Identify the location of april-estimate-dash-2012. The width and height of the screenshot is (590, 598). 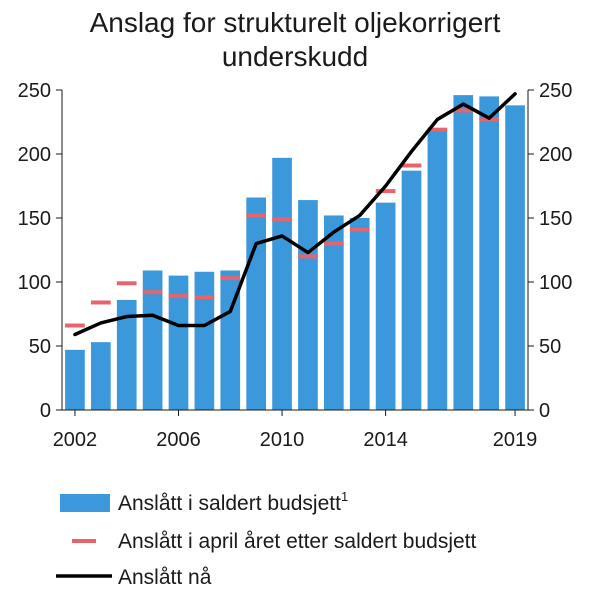
(333, 243).